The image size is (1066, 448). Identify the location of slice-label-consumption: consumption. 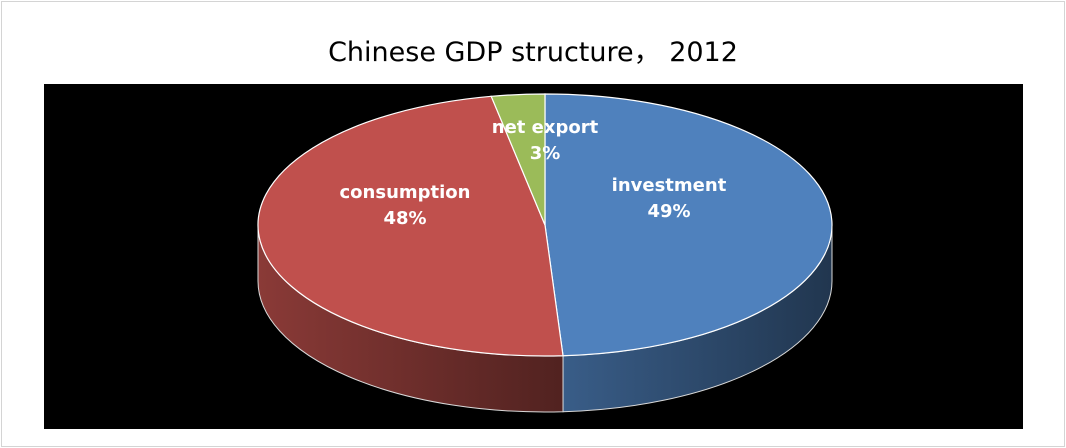
(405, 192).